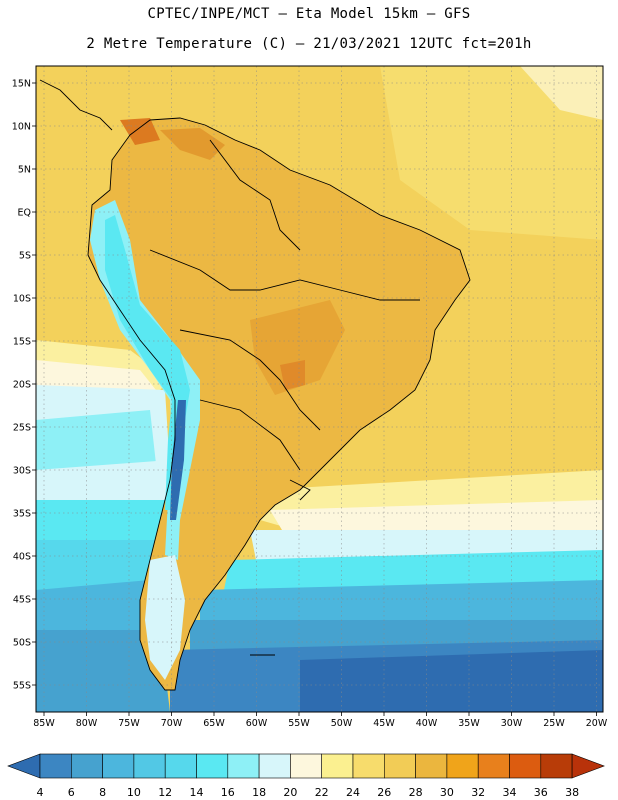 This screenshot has width=618, height=800. What do you see at coordinates (384, 723) in the screenshot?
I see `lon-label: 45W` at bounding box center [384, 723].